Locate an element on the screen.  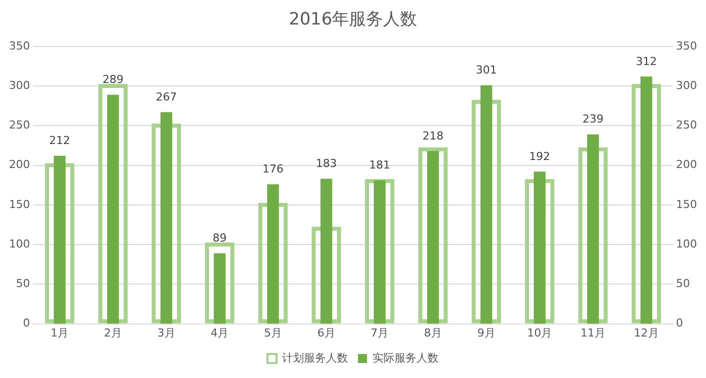
y-tick-label: 250 is located at coordinates (19, 125).